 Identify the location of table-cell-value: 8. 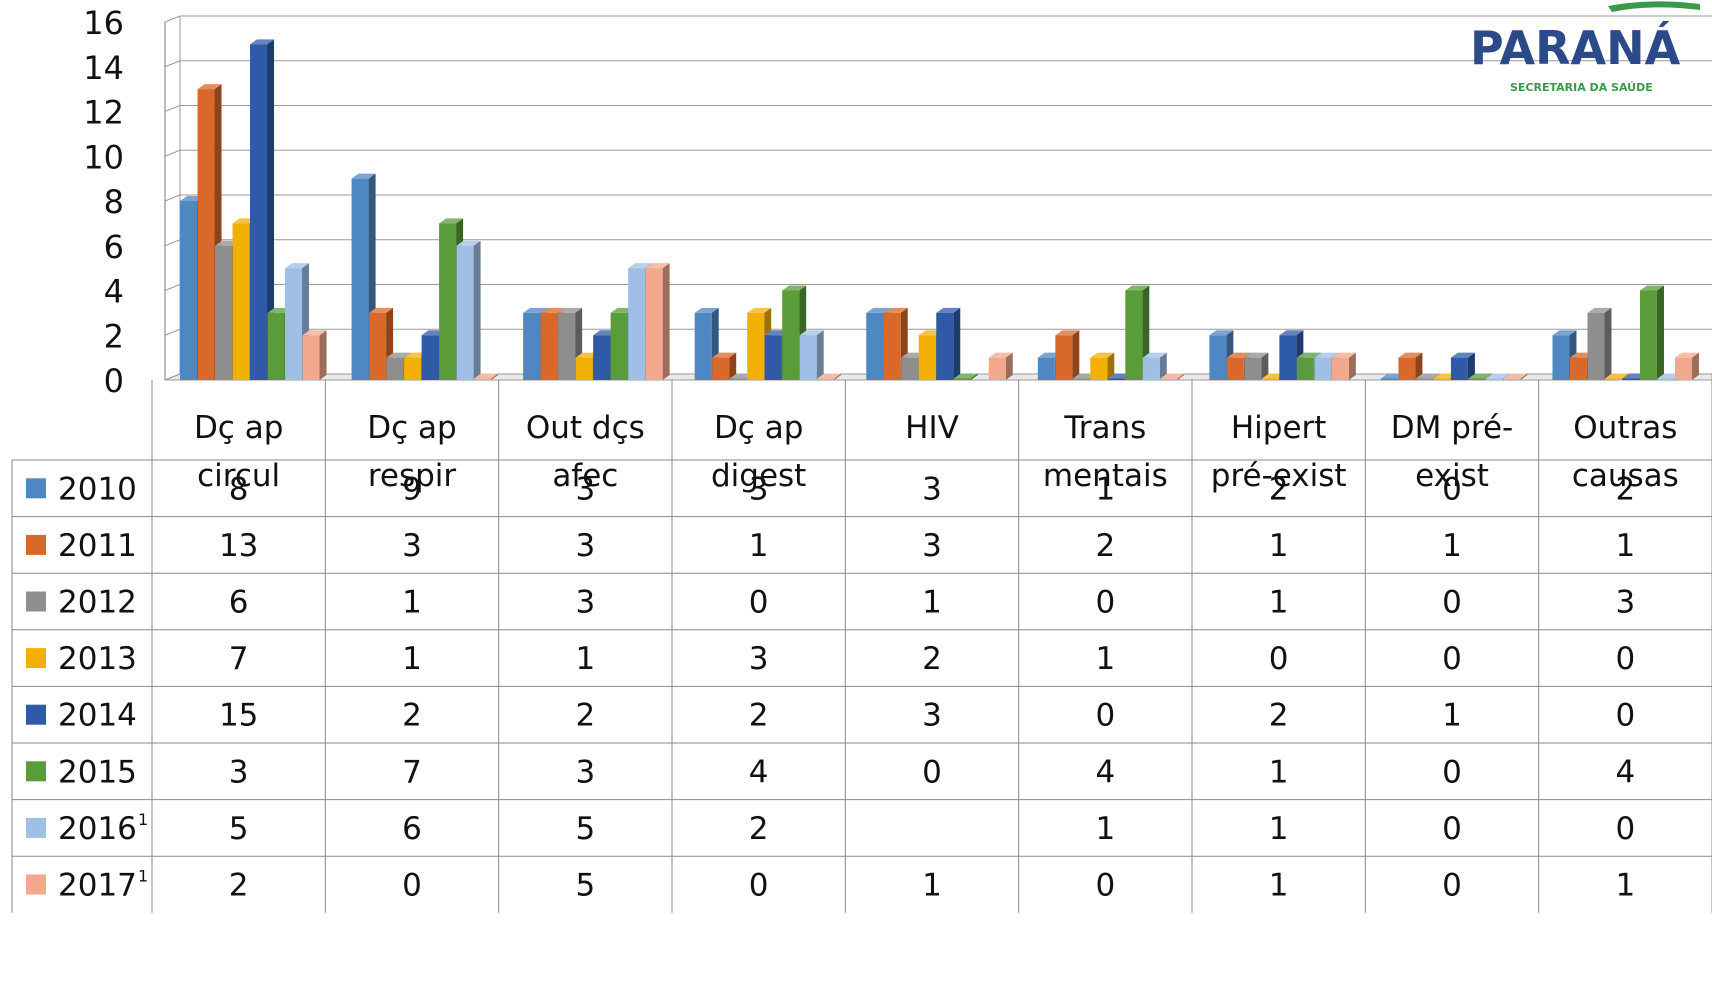
(239, 489).